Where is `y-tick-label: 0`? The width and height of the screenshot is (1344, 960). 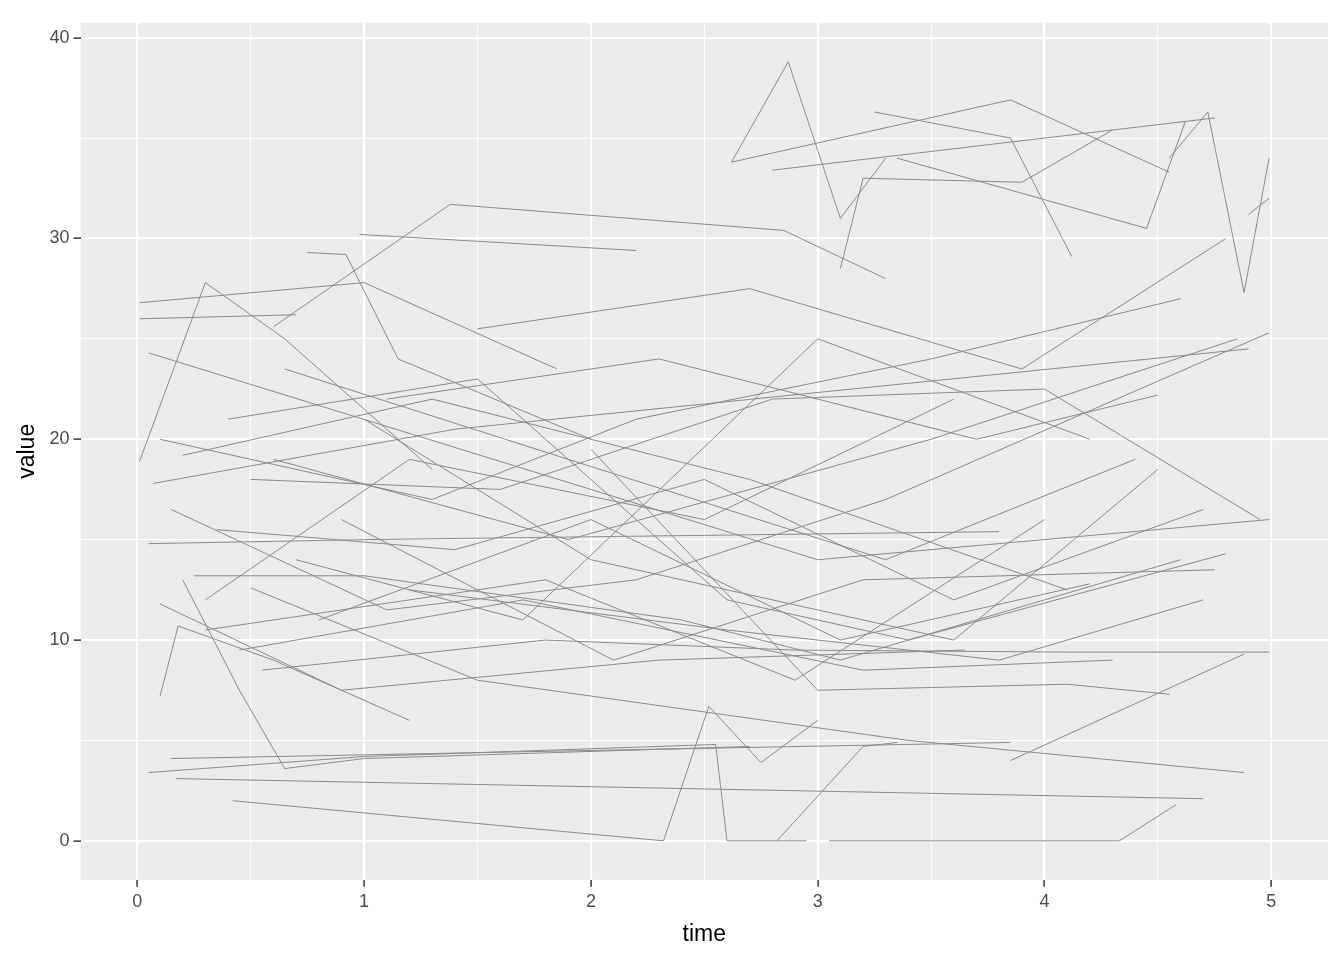
y-tick-label: 0 is located at coordinates (64, 839).